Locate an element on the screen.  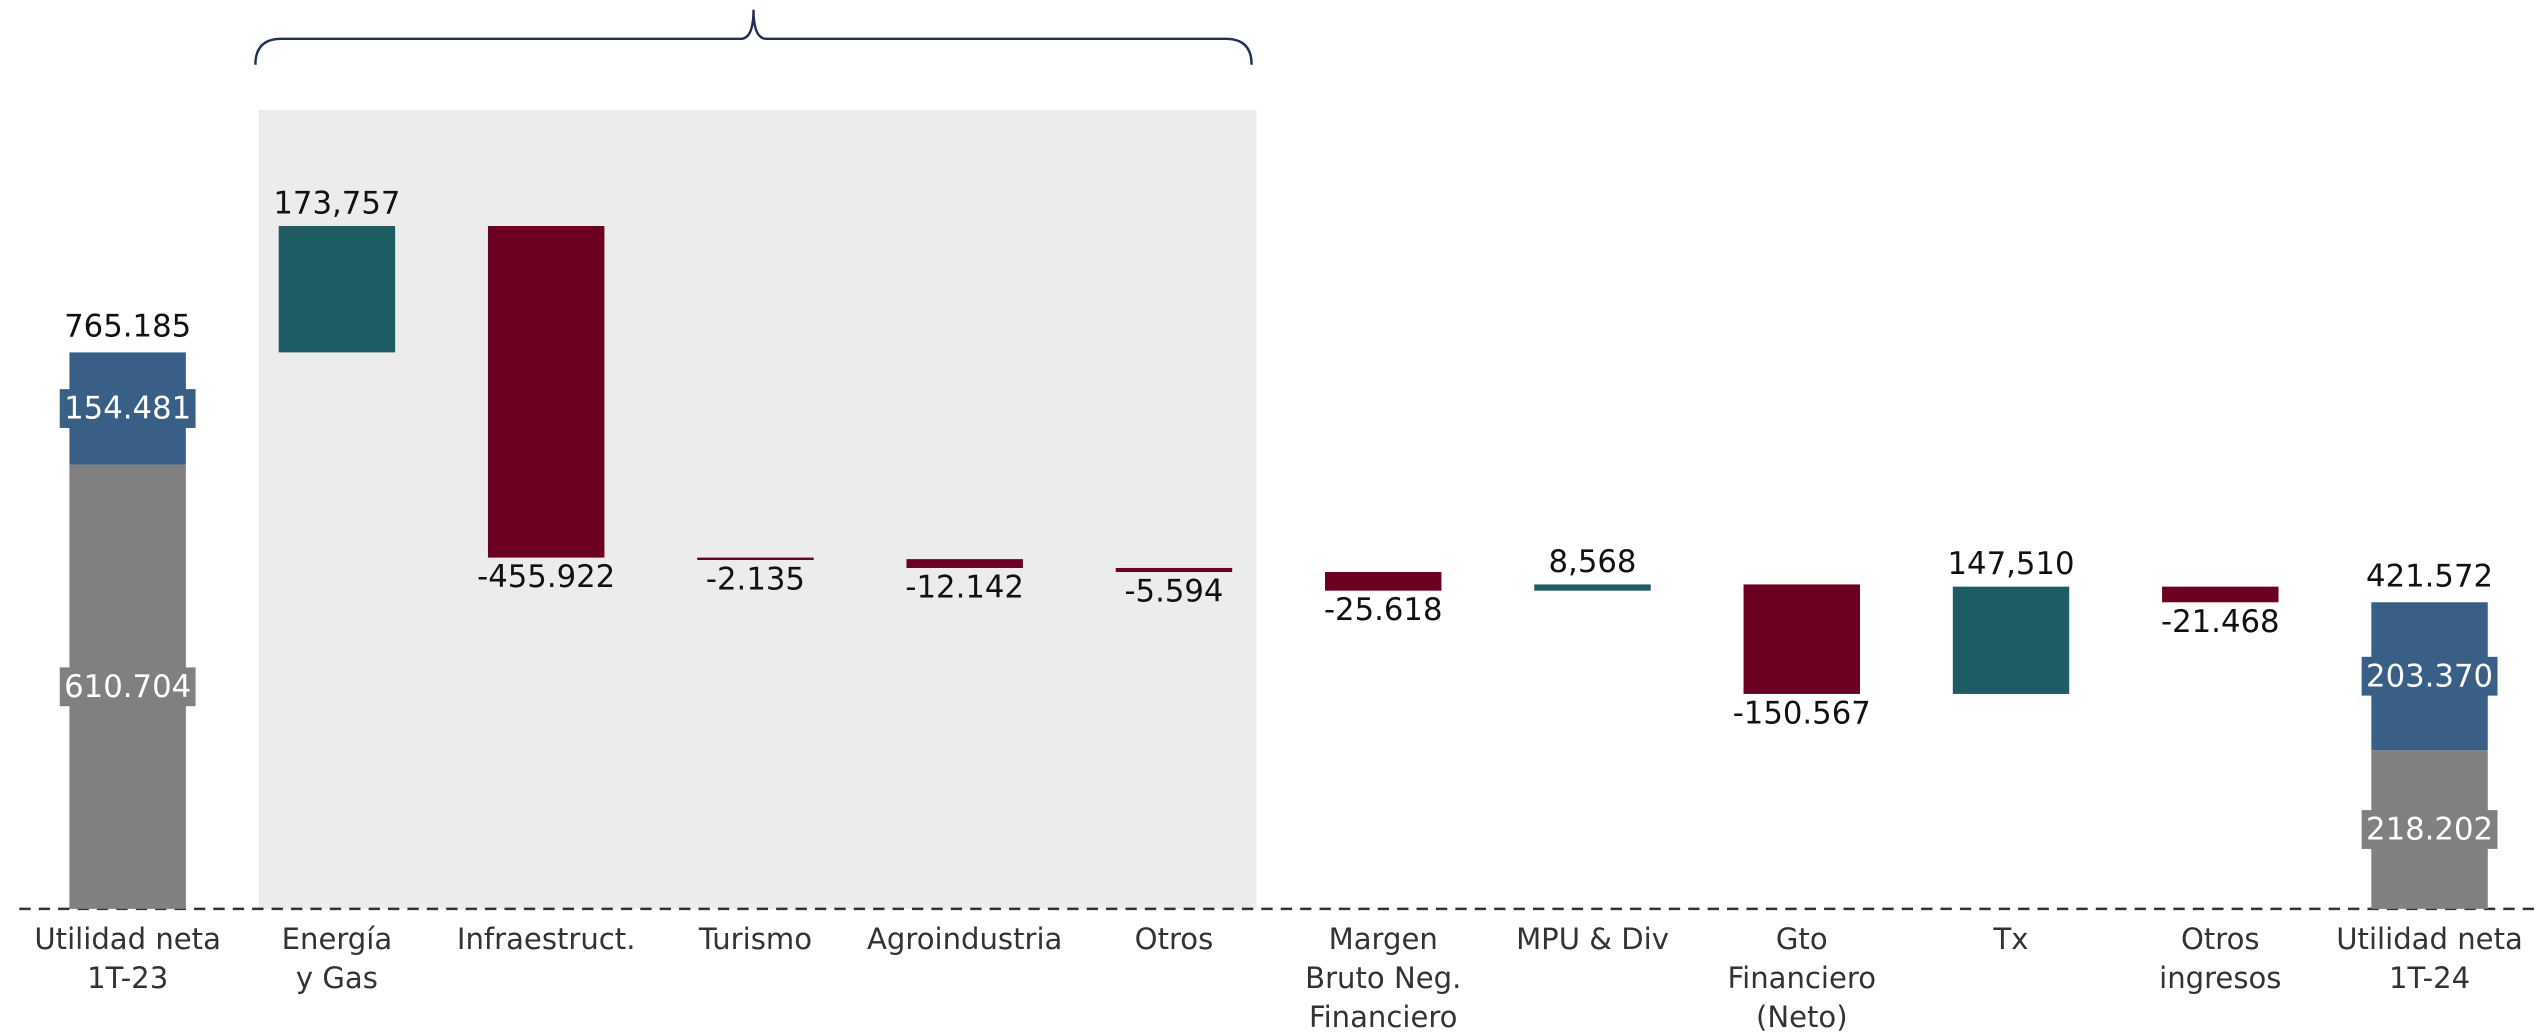
total-label: 765.185 is located at coordinates (127, 327).